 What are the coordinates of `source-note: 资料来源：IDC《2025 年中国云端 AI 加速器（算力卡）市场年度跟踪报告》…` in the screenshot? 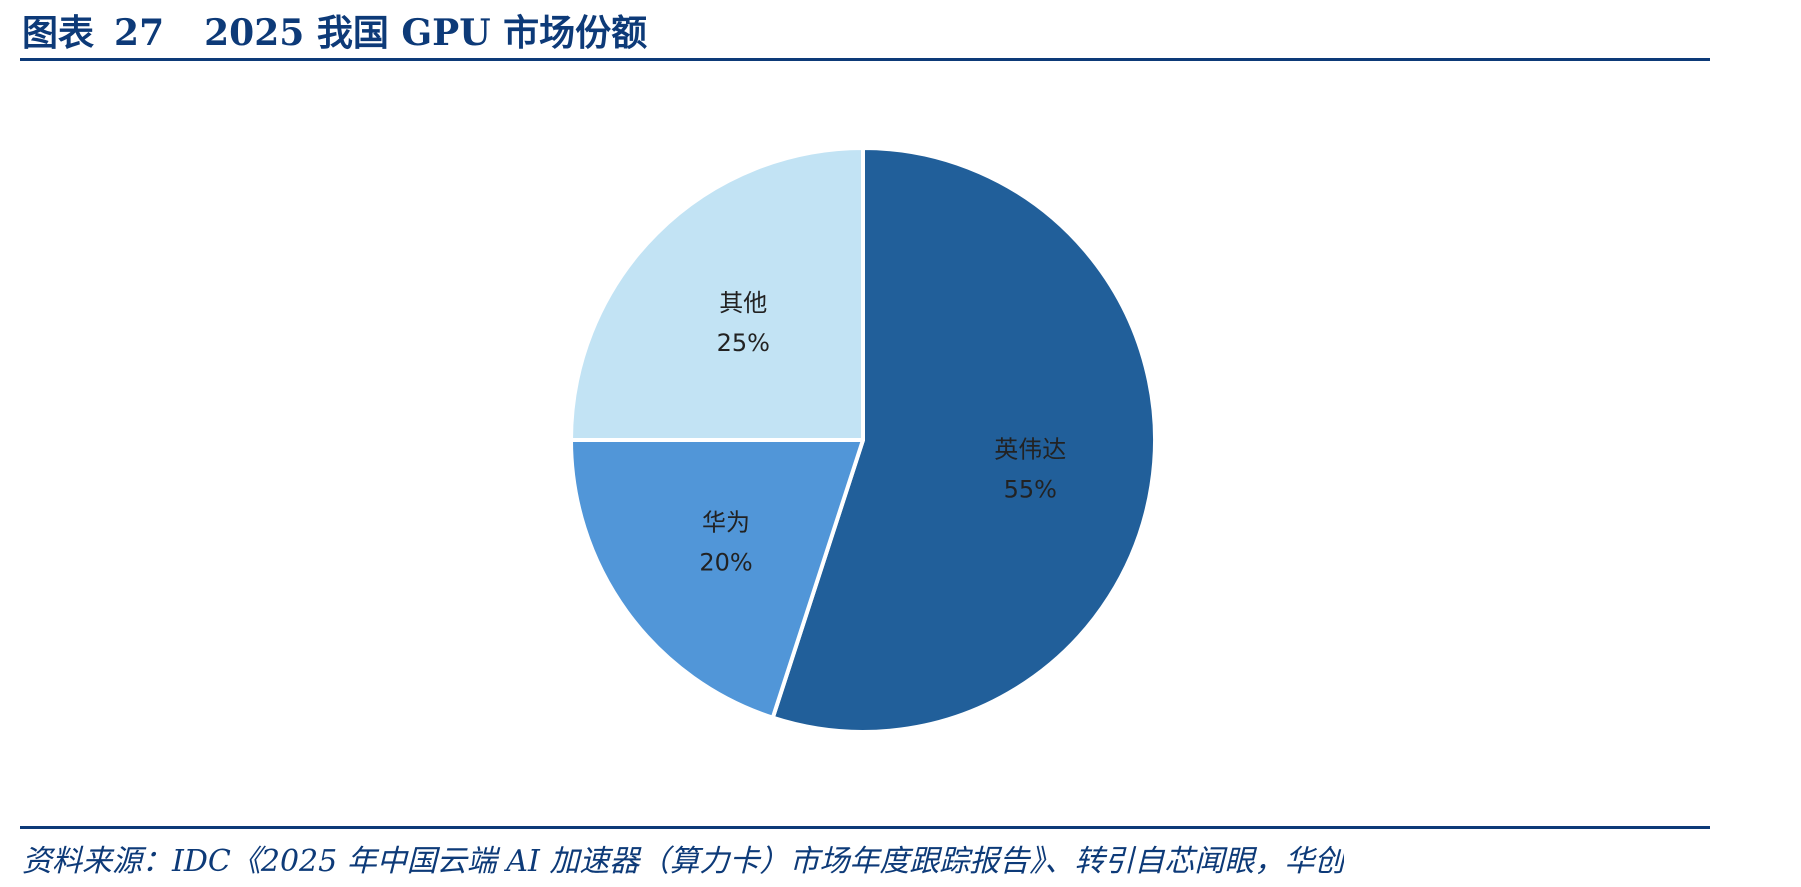 It's located at (683, 861).